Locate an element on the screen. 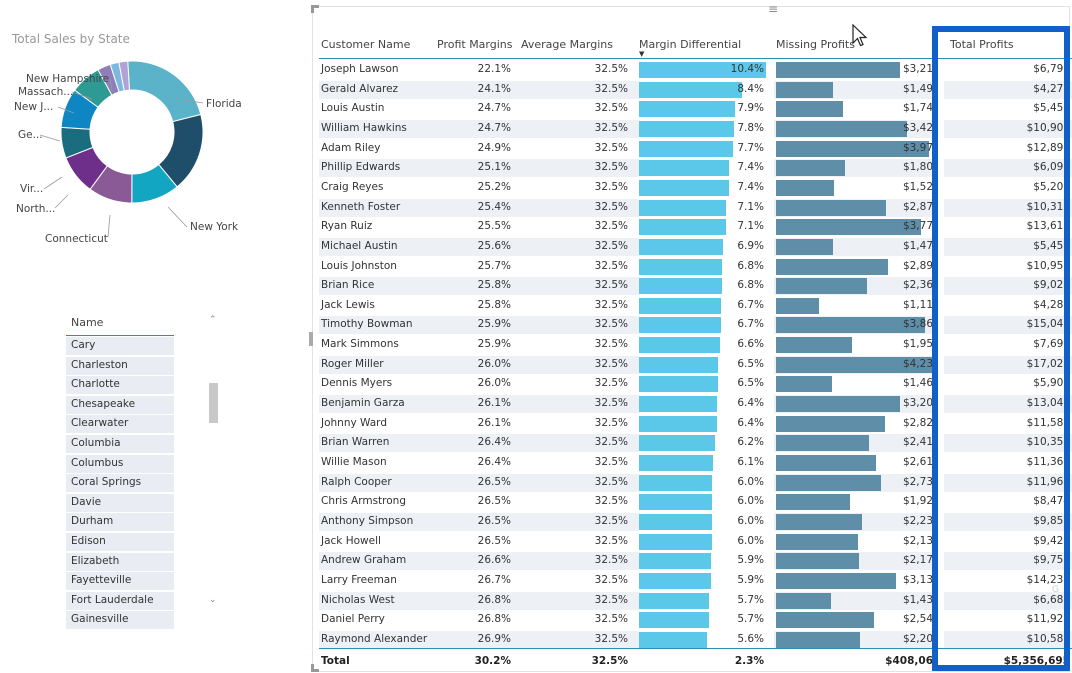  table-row: Roger Miller 26.0% 32.5% 6.5% $4,23 $17,028 is located at coordinates (695, 364).